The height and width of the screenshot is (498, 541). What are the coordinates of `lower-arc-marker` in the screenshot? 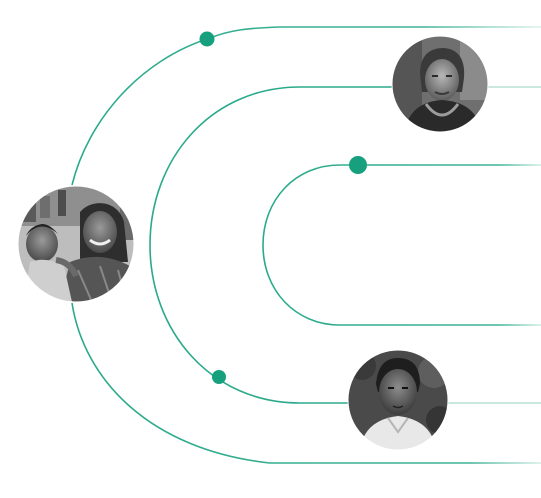 It's located at (219, 377).